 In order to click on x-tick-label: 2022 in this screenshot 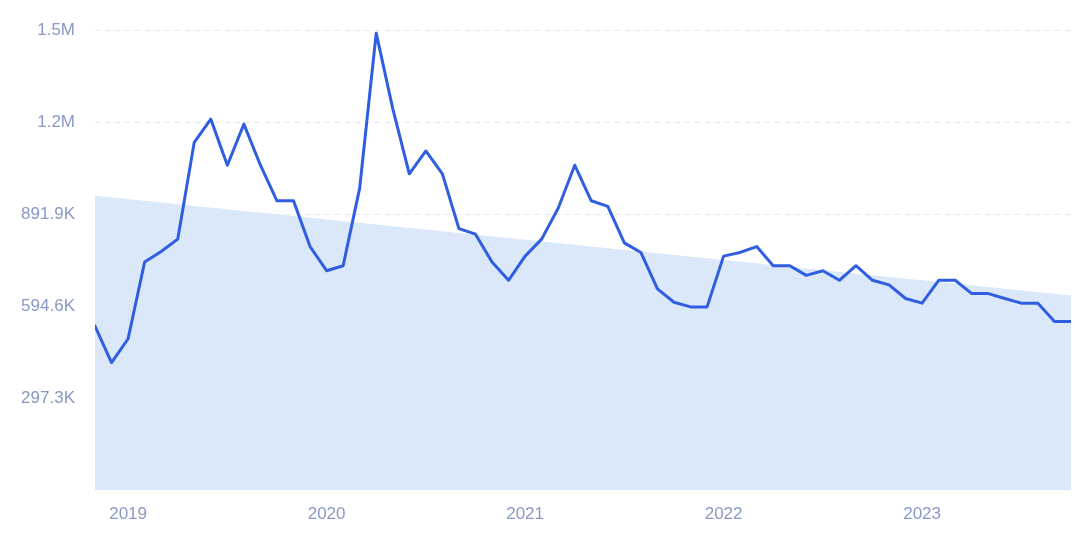, I will do `click(723, 513)`.